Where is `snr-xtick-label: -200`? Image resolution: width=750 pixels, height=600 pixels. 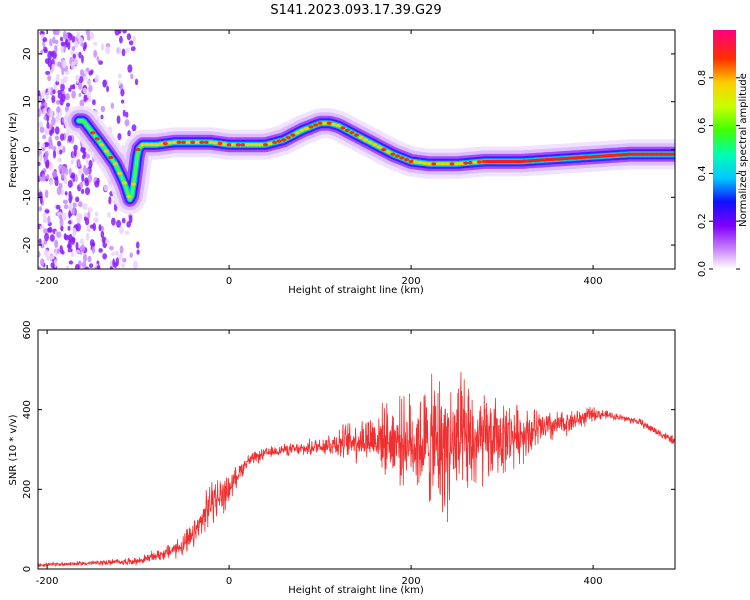
snr-xtick-label: -200 is located at coordinates (47, 581).